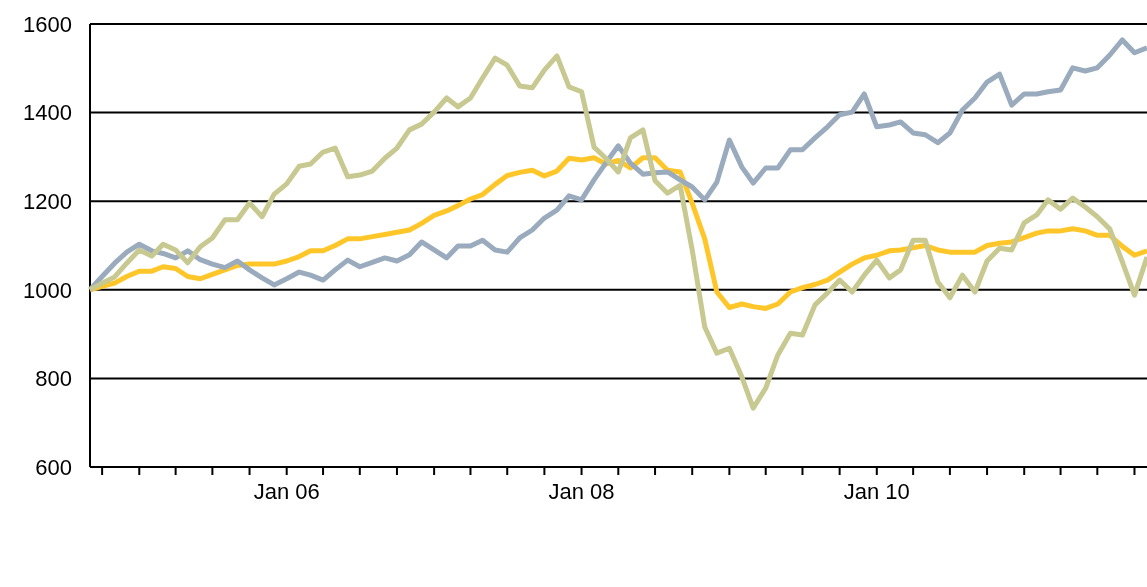  Describe the element at coordinates (876, 491) in the screenshot. I see `x-tick-label: Jan 10` at that location.